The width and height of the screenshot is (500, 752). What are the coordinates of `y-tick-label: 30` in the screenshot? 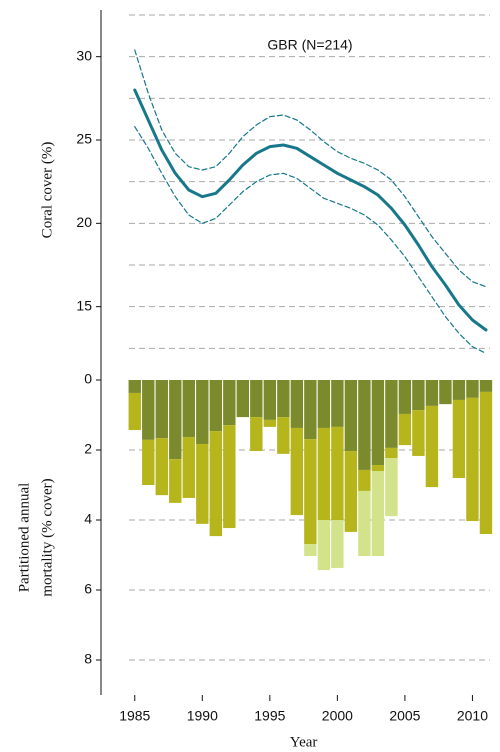 It's located at (84, 55).